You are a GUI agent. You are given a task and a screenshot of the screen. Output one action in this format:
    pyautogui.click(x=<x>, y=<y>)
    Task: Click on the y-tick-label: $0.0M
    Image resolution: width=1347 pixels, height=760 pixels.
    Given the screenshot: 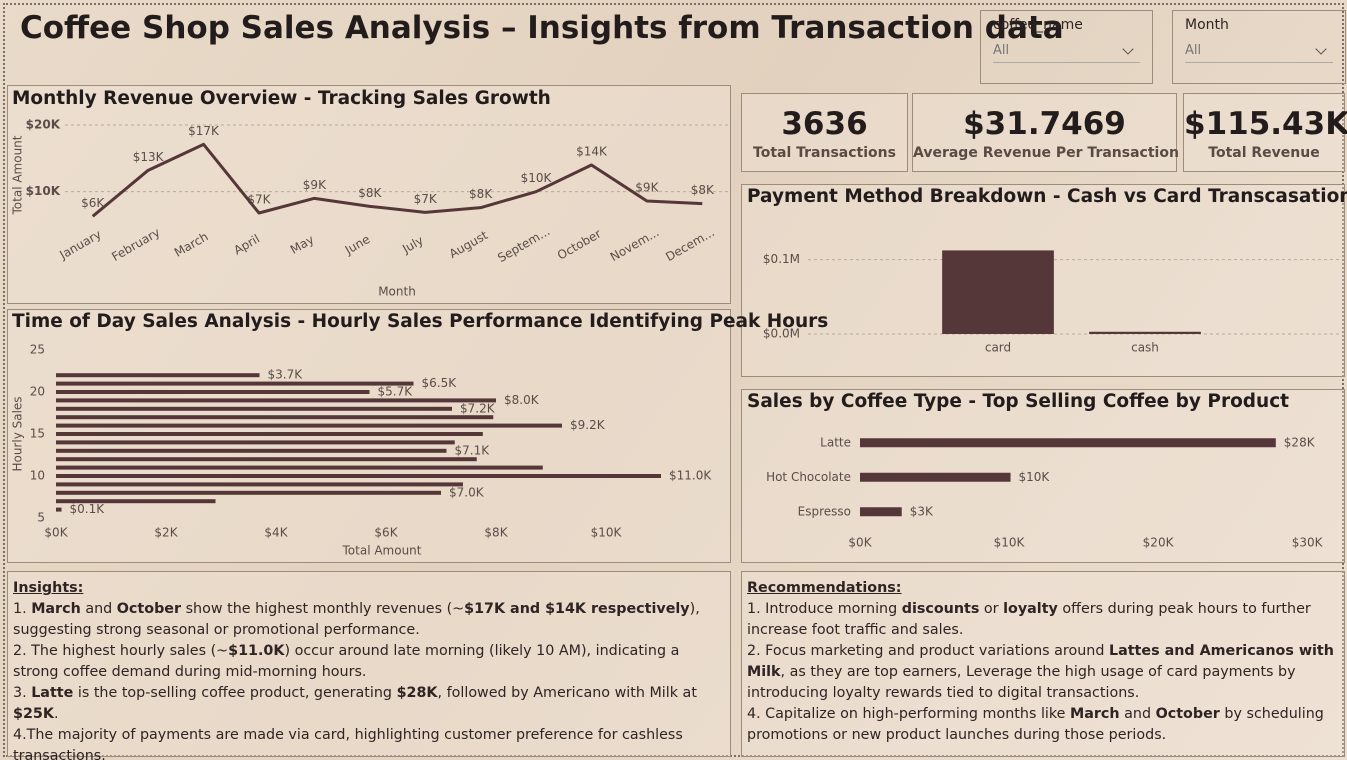 What is the action you would take?
    pyautogui.click(x=781, y=334)
    